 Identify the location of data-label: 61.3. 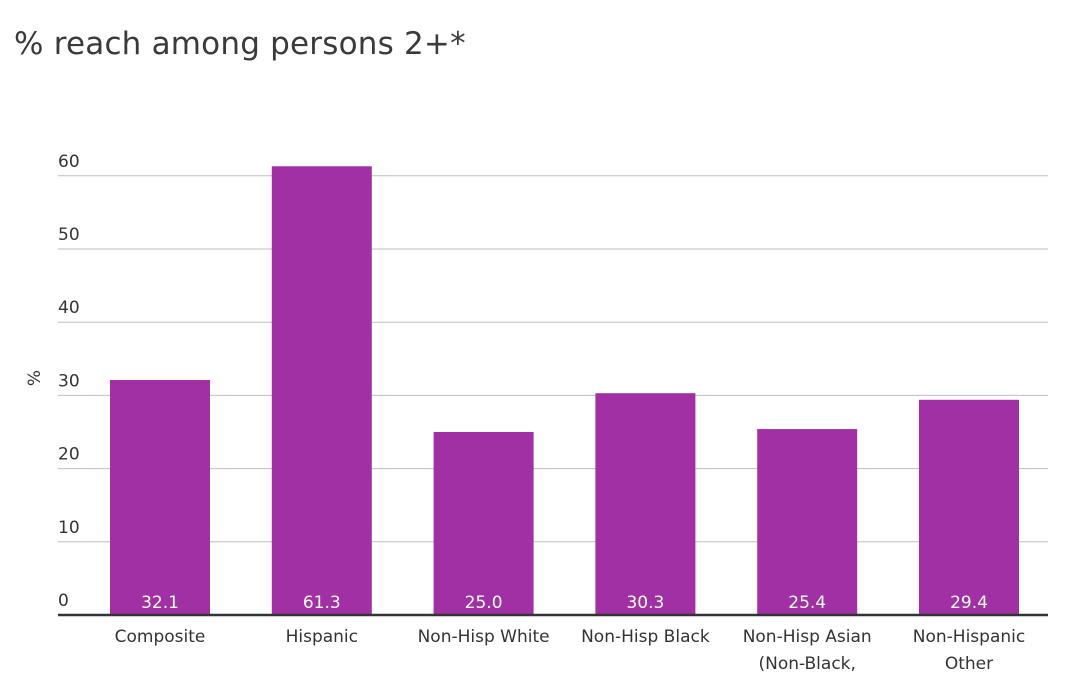
(322, 603).